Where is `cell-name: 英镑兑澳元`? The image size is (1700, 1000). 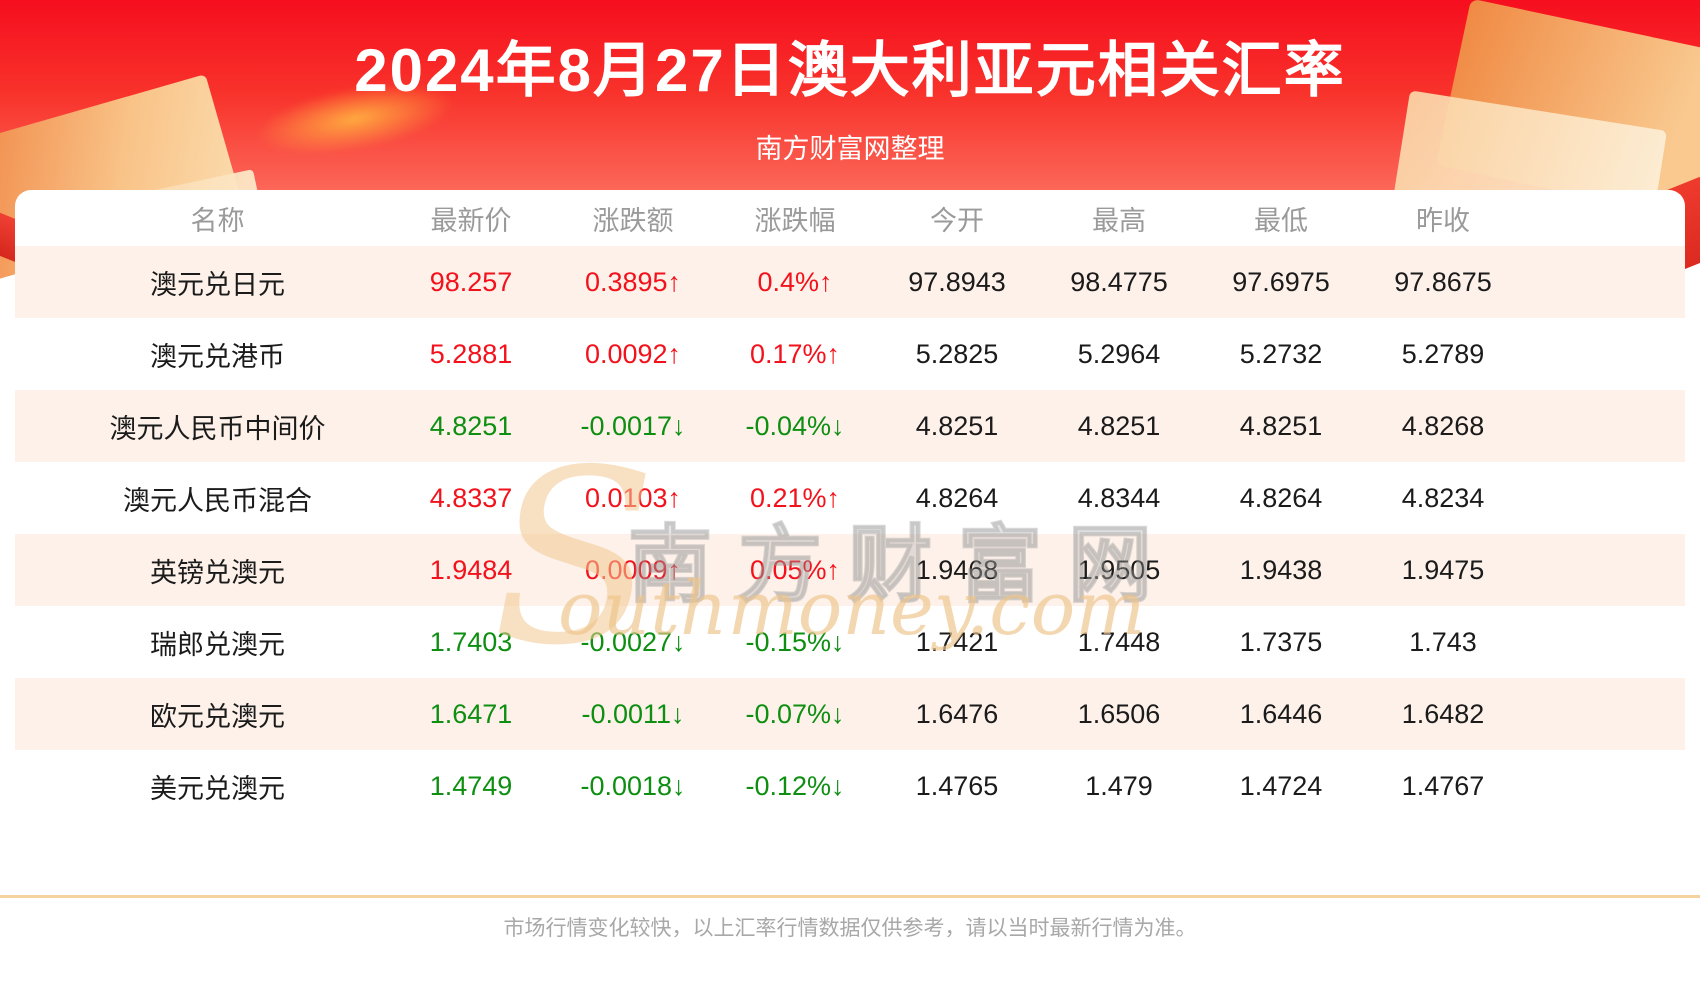
cell-name: 英镑兑澳元 is located at coordinates (217, 572).